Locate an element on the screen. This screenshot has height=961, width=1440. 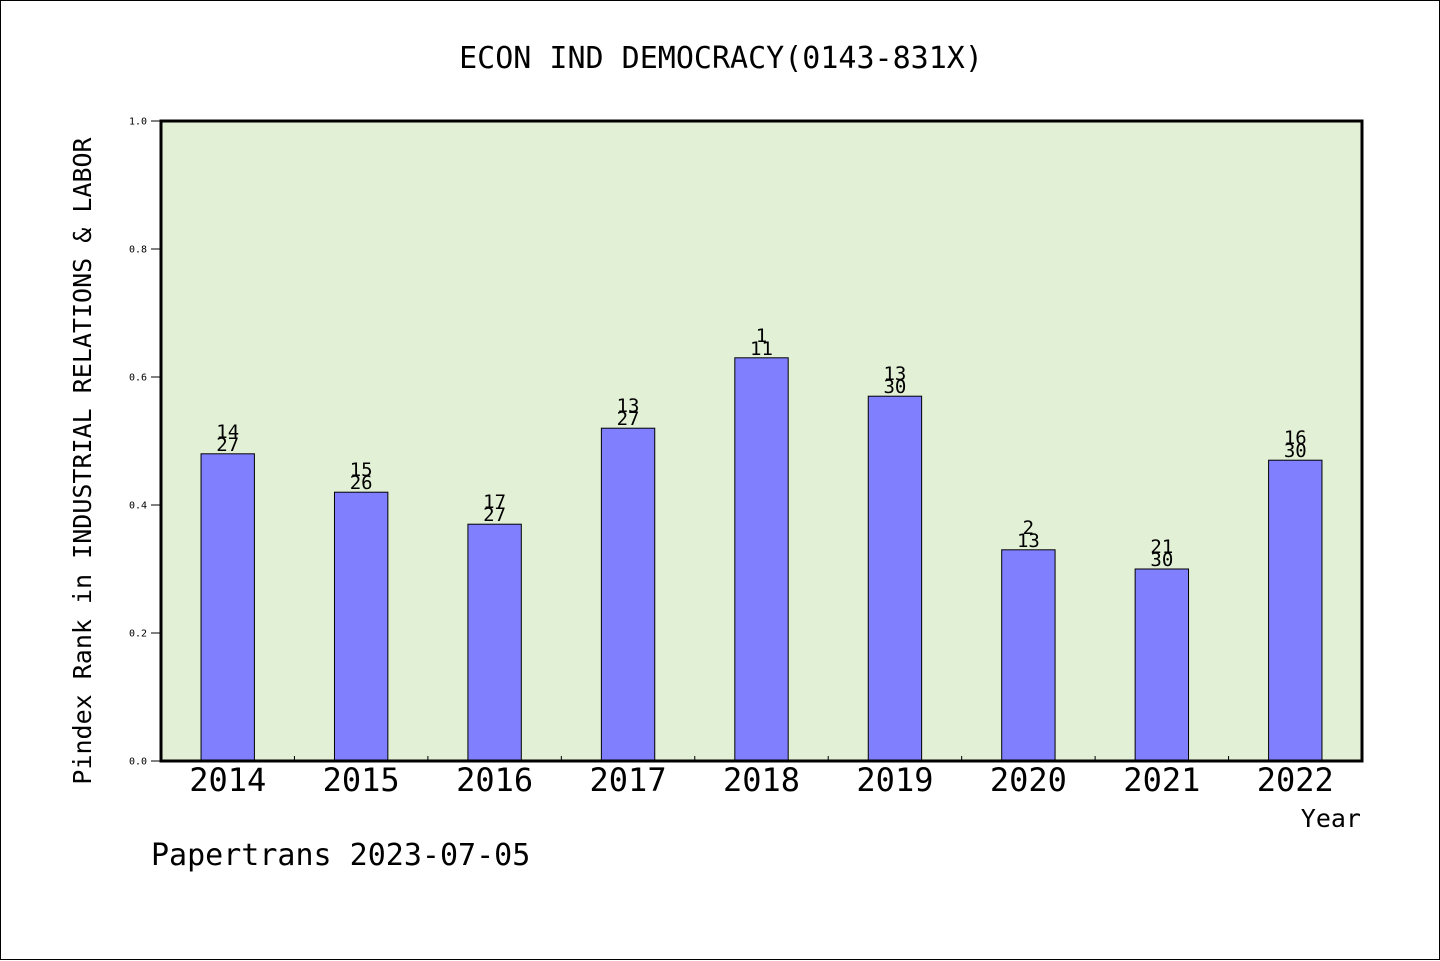
bar-total-label-2017: 27 is located at coordinates (628, 419).